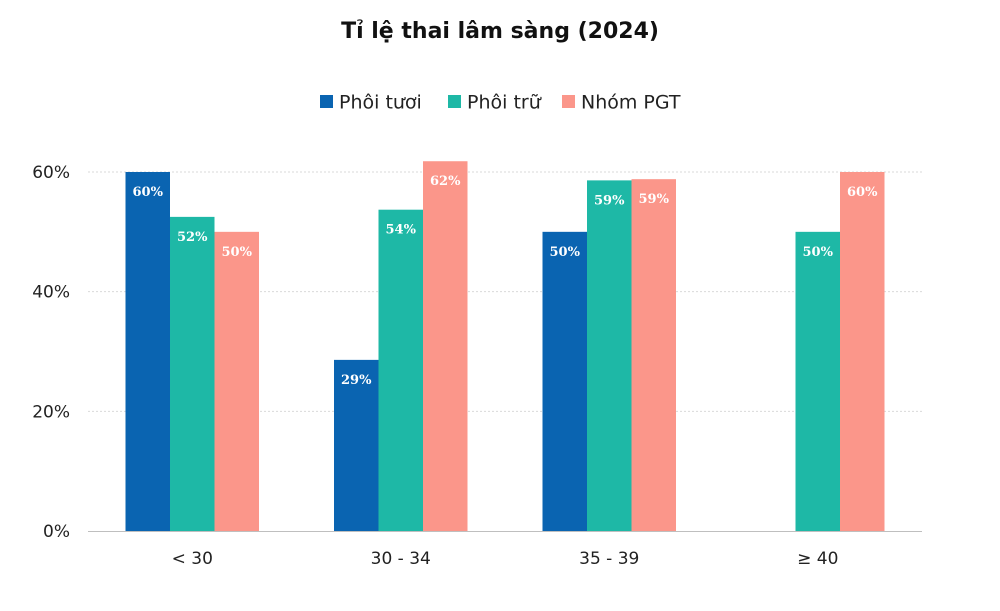 The image size is (1000, 611). I want to click on legend-label-3: Nhóm PGT, so click(631, 103).